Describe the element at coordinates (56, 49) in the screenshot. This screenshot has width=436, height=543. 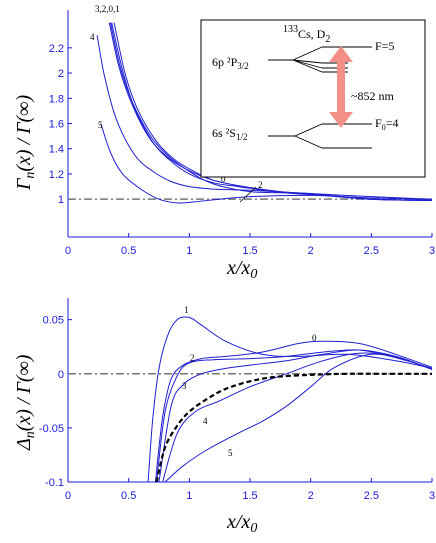
I see `top-y-tick-label-6: 2.2` at that location.